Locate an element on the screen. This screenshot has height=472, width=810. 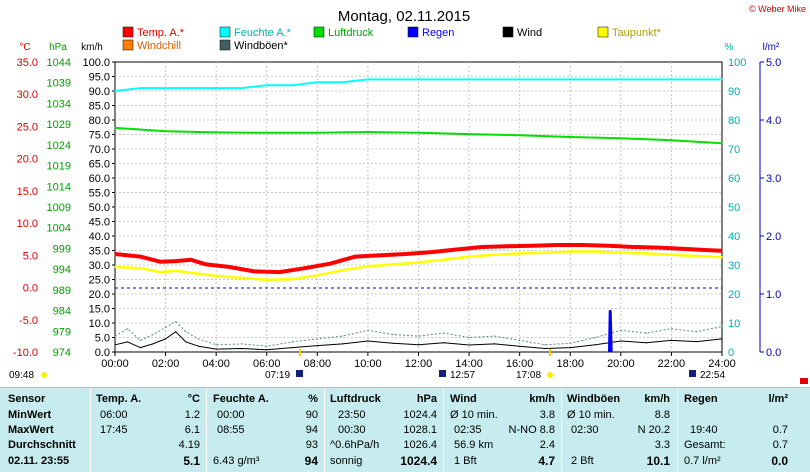
max-gust-time: 02:30 is located at coordinates (585, 430).